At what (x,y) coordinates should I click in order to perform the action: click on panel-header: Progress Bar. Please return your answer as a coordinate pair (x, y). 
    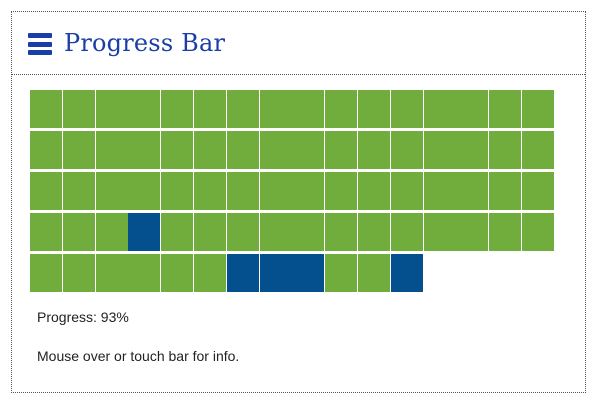
    Looking at the image, I should click on (298, 43).